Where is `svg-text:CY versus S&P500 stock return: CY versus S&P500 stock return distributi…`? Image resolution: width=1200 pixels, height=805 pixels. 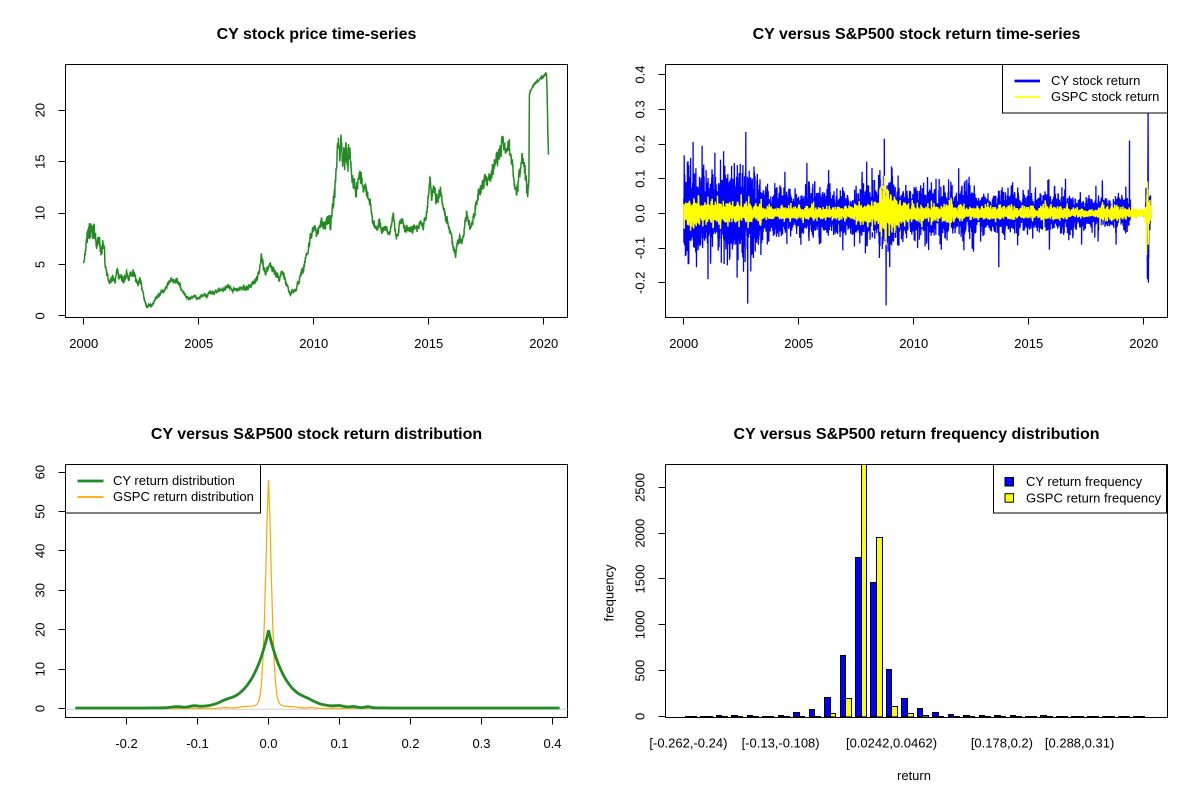
svg-text:CY versus S&P500 stock return: CY versus S&P500 stock return distributi… is located at coordinates (316, 434).